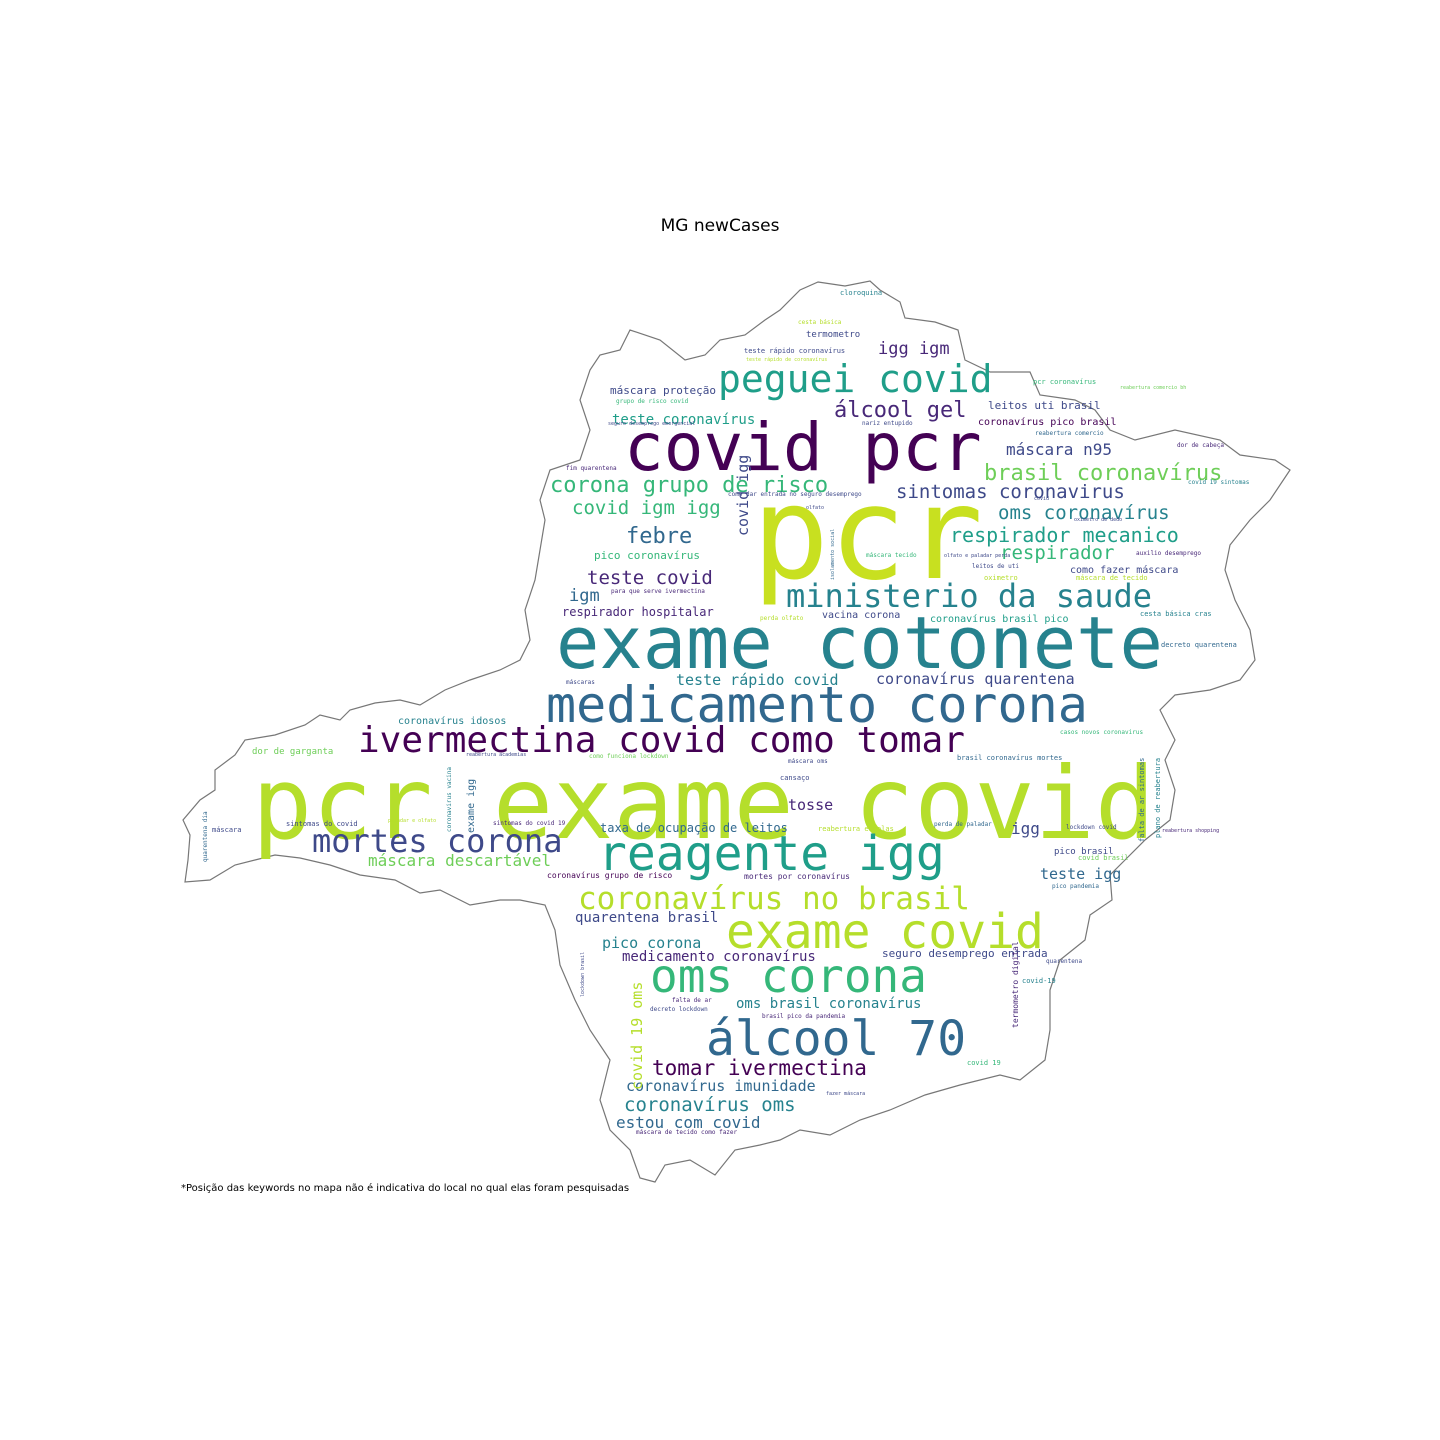  I want to click on keyword: coronavirus vacina, so click(449, 799).